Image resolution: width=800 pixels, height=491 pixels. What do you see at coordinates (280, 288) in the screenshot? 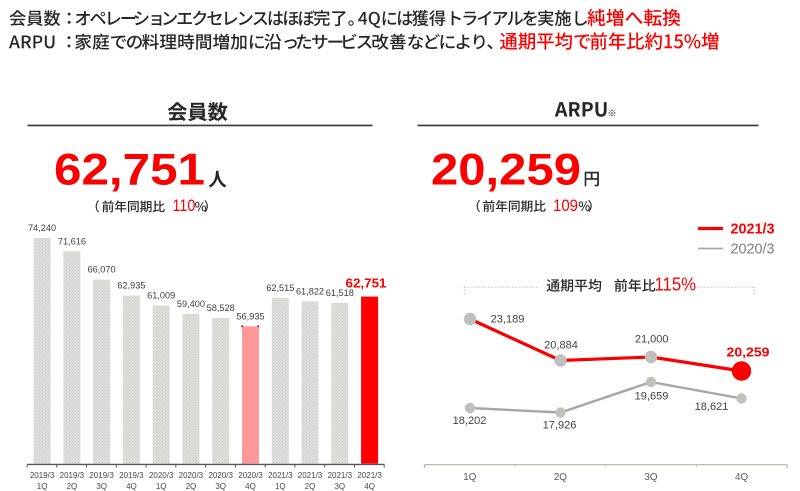
I see `svg-text: 62,515` at bounding box center [280, 288].